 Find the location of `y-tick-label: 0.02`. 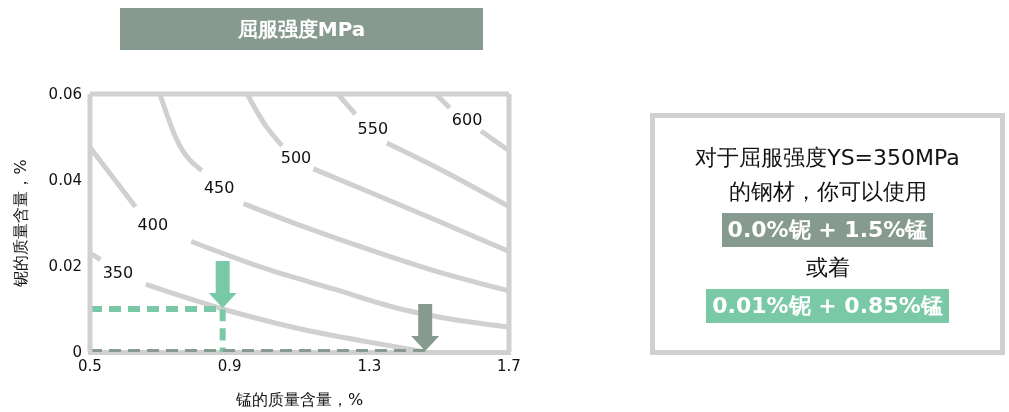

y-tick-label: 0.02 is located at coordinates (65, 266).